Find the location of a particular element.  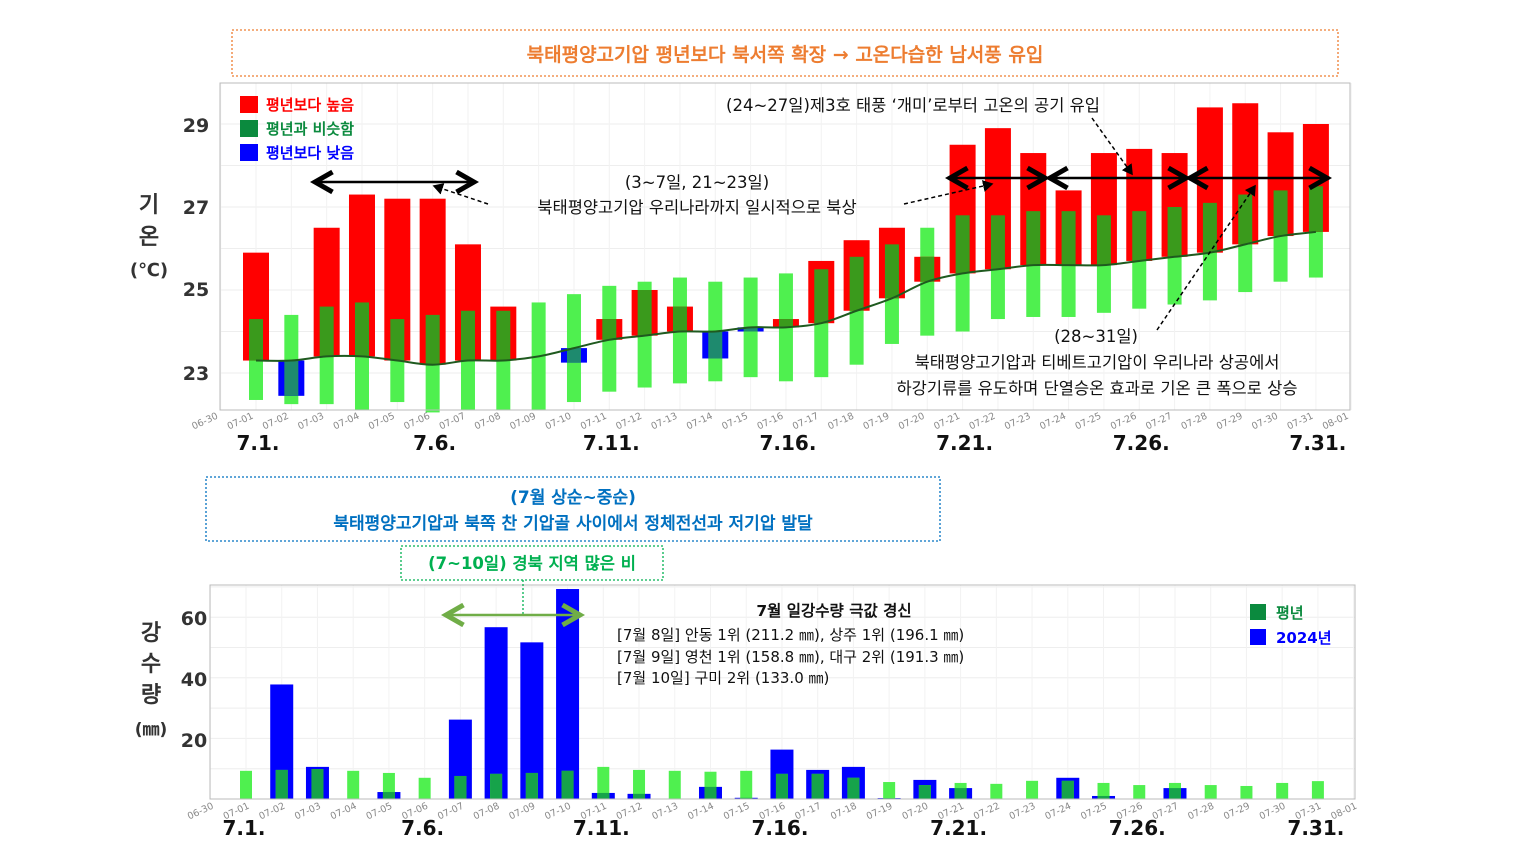

x-tick-label: 07-28 is located at coordinates (1201, 812).